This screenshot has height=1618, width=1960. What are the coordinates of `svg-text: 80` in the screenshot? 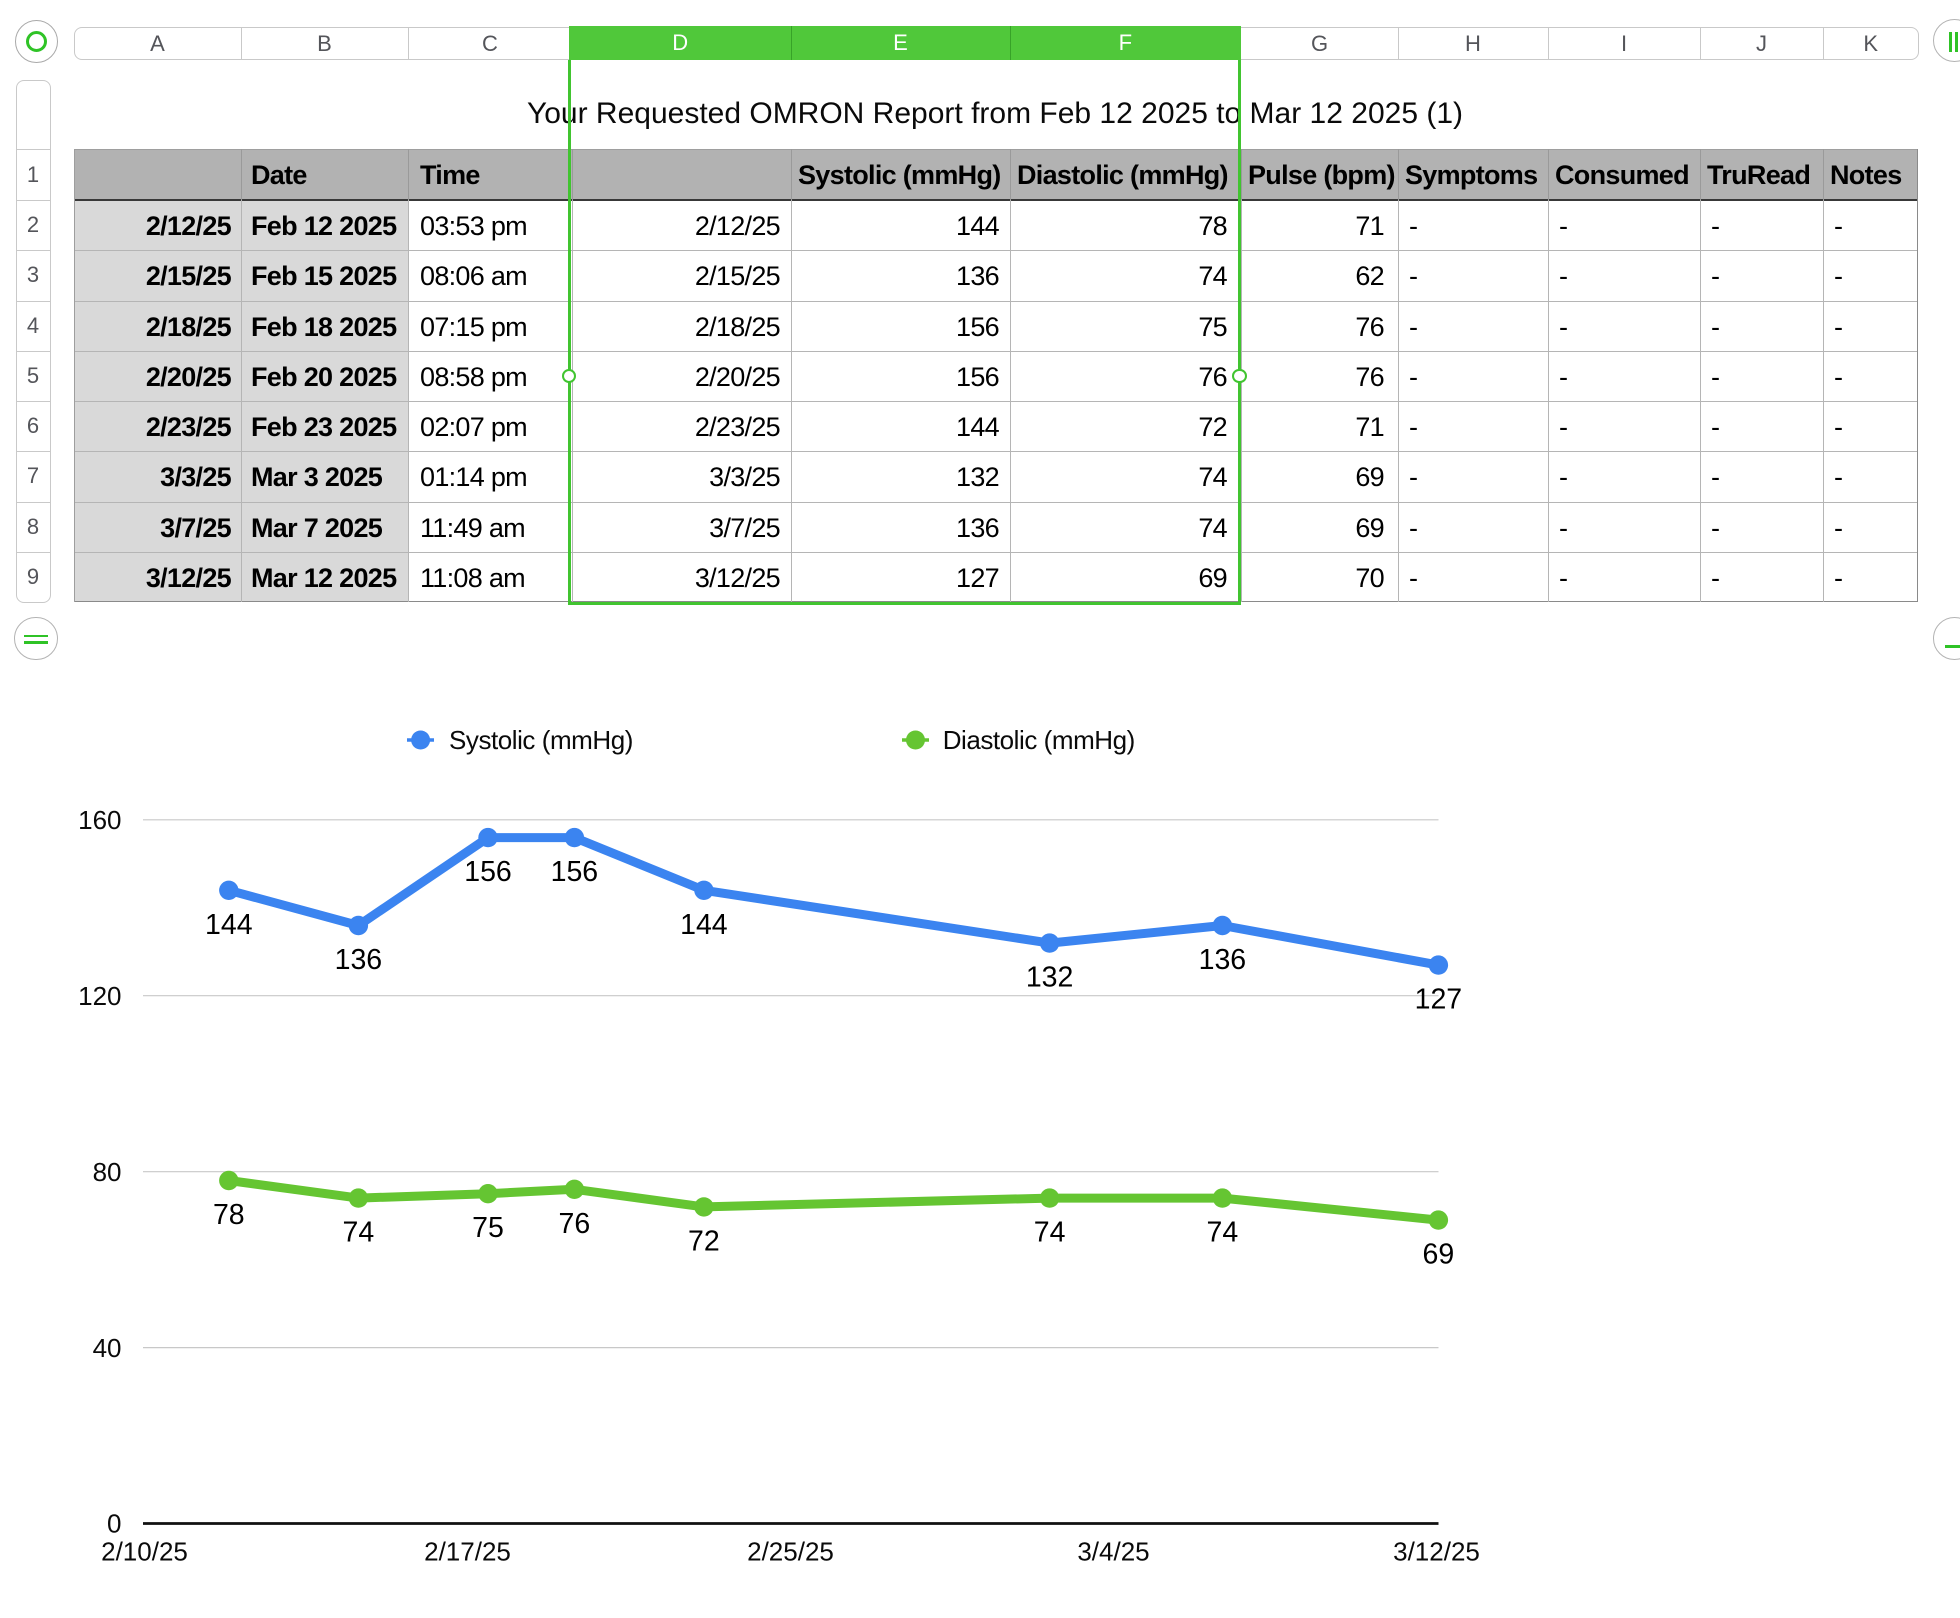 It's located at (107, 1172).